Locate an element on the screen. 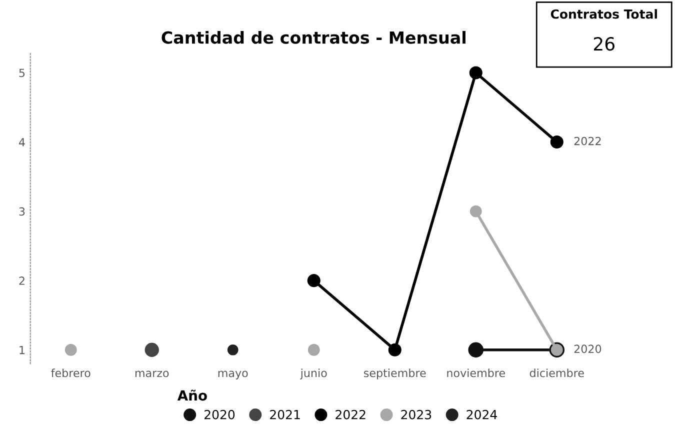  annotation: 2020 is located at coordinates (588, 349).